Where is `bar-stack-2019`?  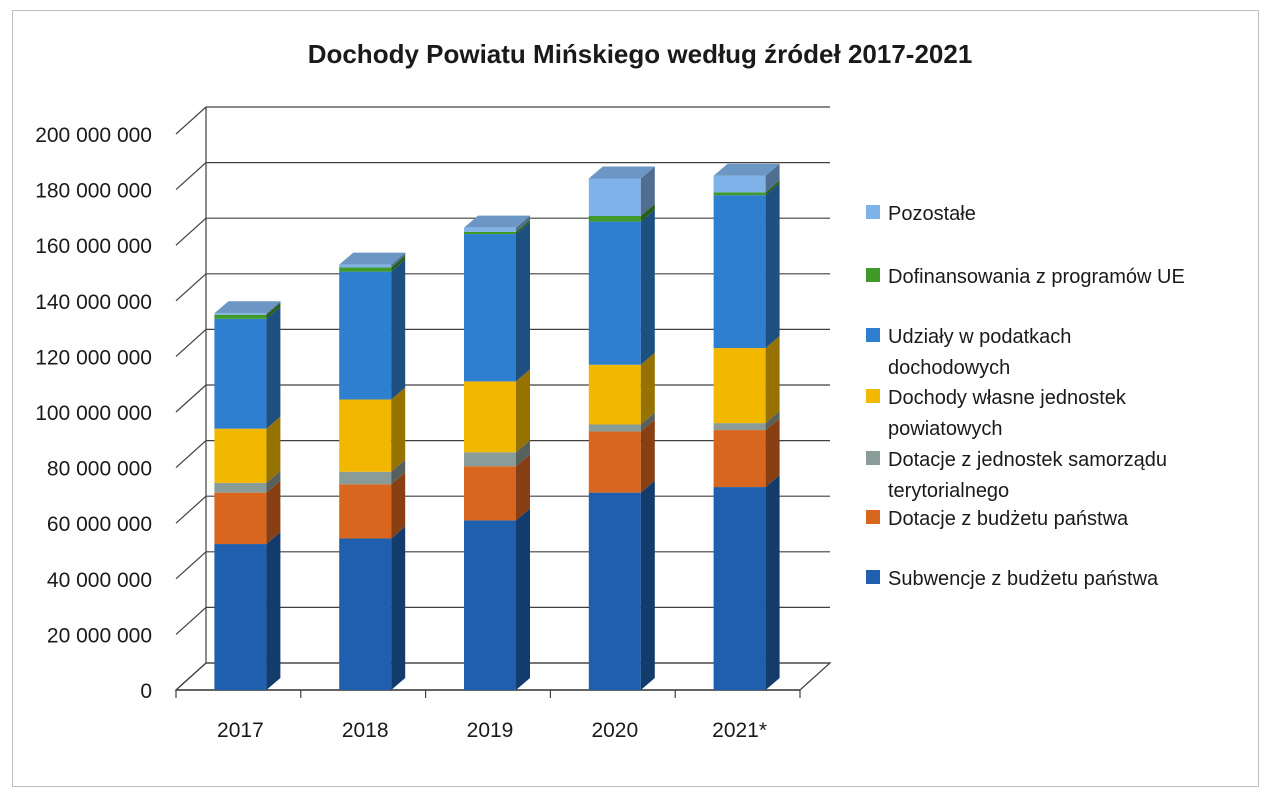 bar-stack-2019 is located at coordinates (497, 452).